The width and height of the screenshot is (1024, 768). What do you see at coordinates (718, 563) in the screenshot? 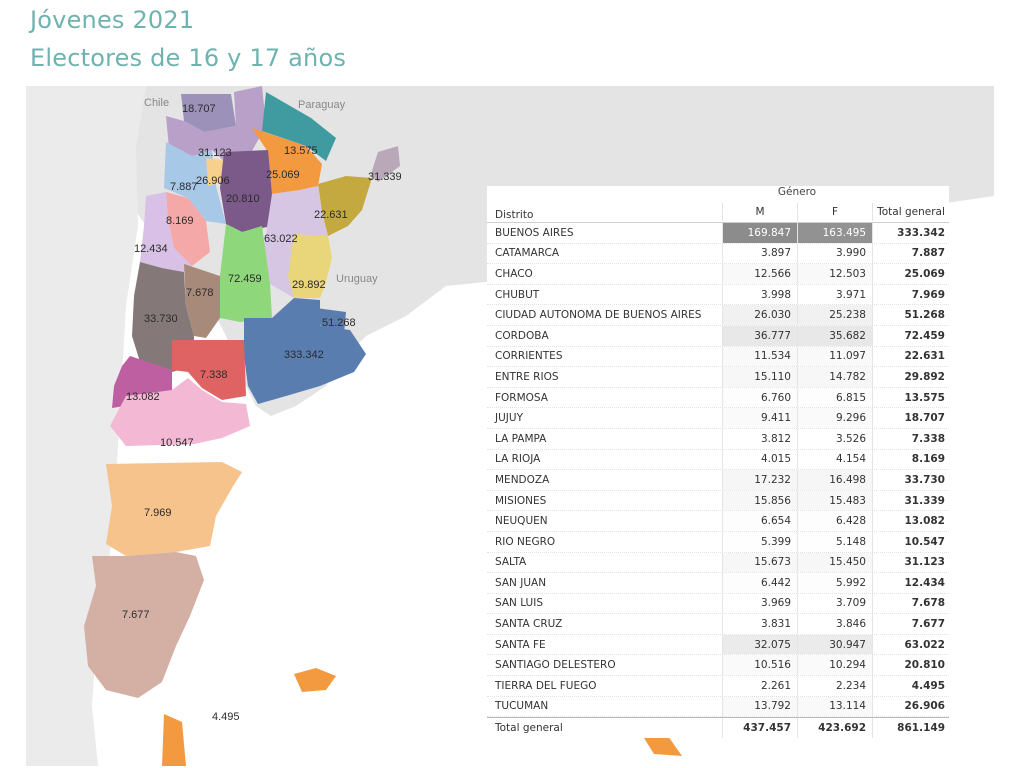
I see `table-row: SALTA 15.673 15.450 31.123` at bounding box center [718, 563].